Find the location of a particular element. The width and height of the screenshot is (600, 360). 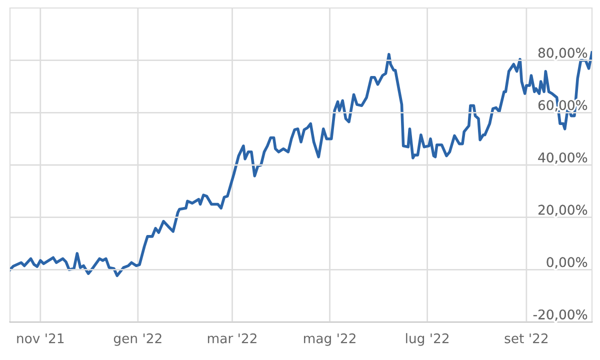

y-tick-label: 20,00% is located at coordinates (563, 210).